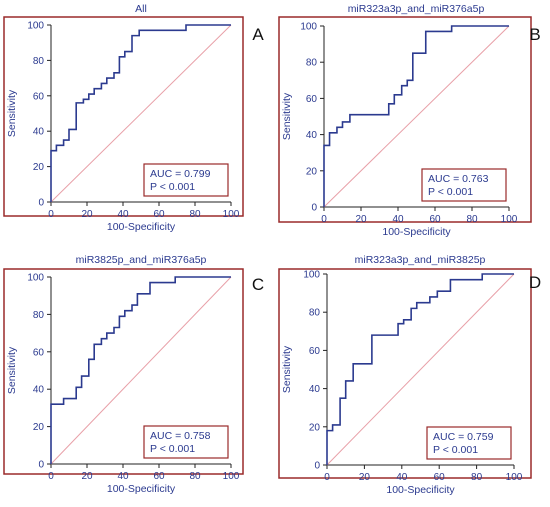 This screenshot has height=507, width=550. Describe the element at coordinates (416, 9) in the screenshot. I see `chart-title: miR323a3p_and_miR376a5p` at that location.